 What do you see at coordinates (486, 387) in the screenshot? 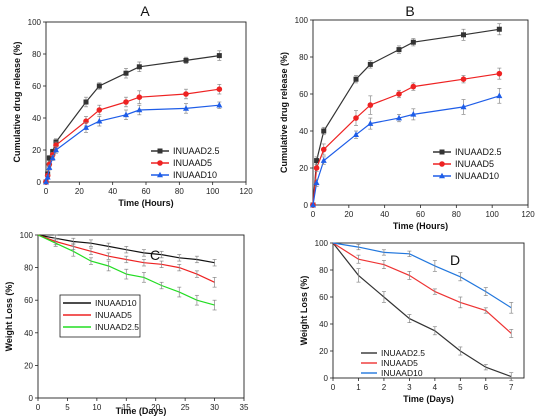
I see `x-tick-label: 6` at bounding box center [486, 387].